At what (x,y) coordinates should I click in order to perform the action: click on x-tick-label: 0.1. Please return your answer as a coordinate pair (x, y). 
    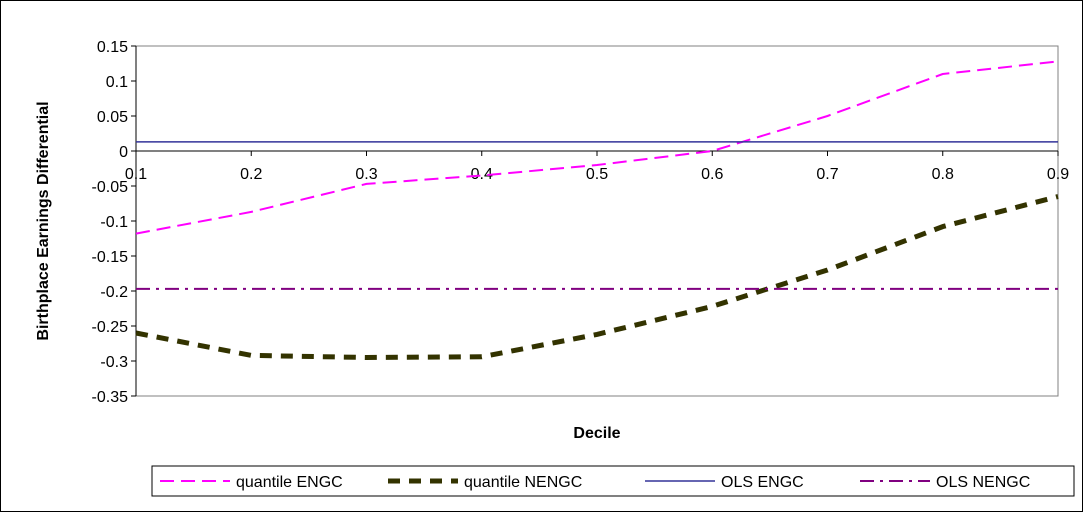
    Looking at the image, I should click on (136, 174).